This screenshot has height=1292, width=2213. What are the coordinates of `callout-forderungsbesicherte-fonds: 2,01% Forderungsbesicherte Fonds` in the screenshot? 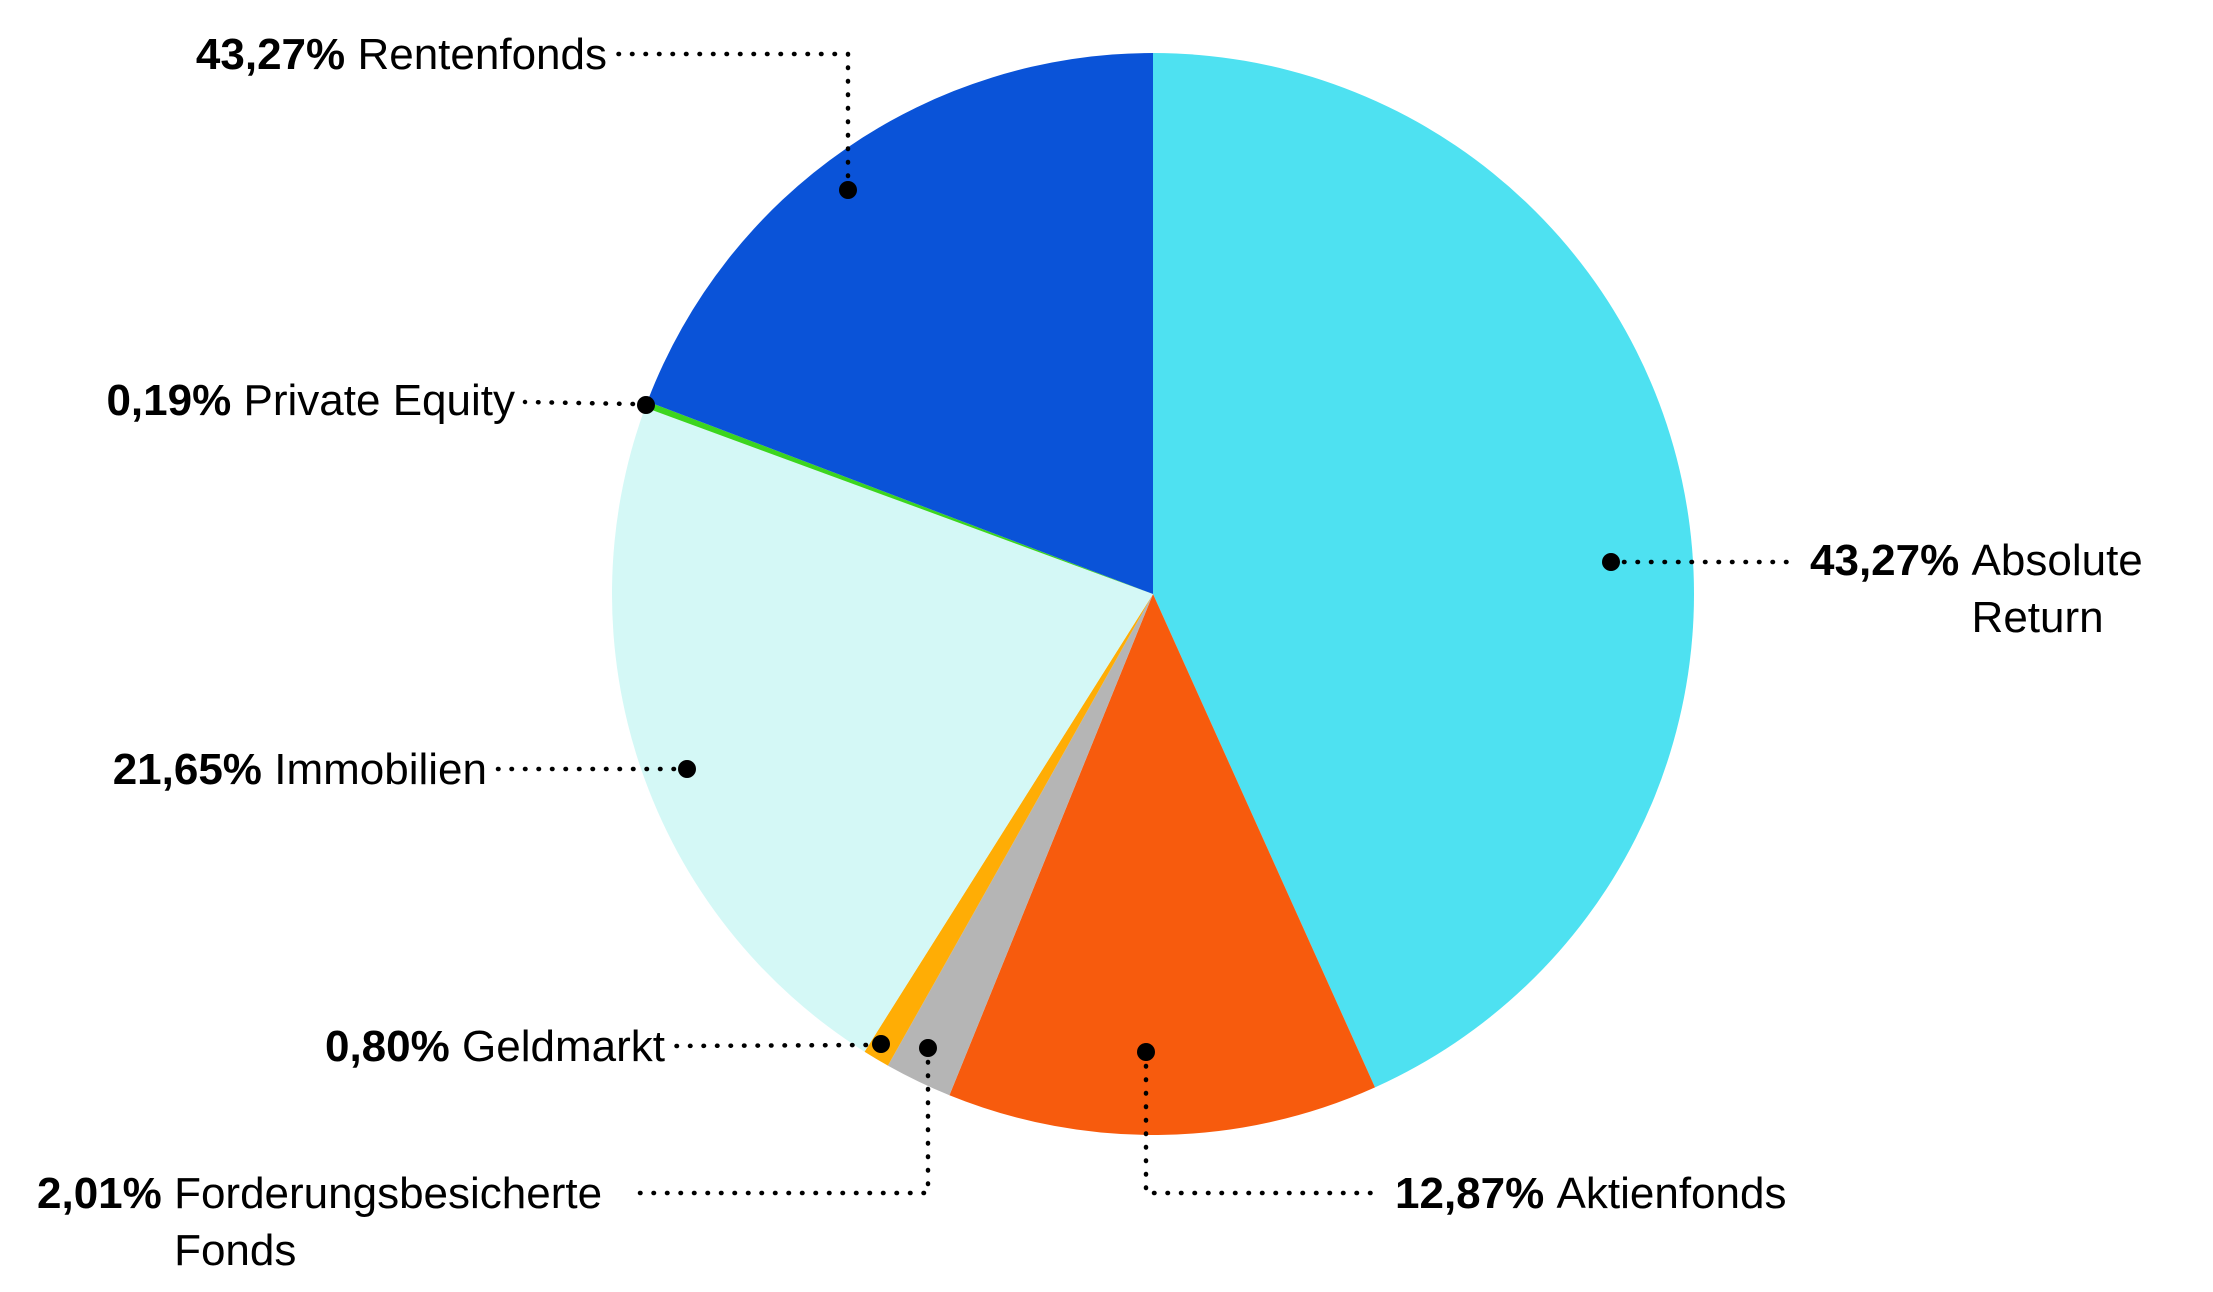 It's located at (358, 1222).